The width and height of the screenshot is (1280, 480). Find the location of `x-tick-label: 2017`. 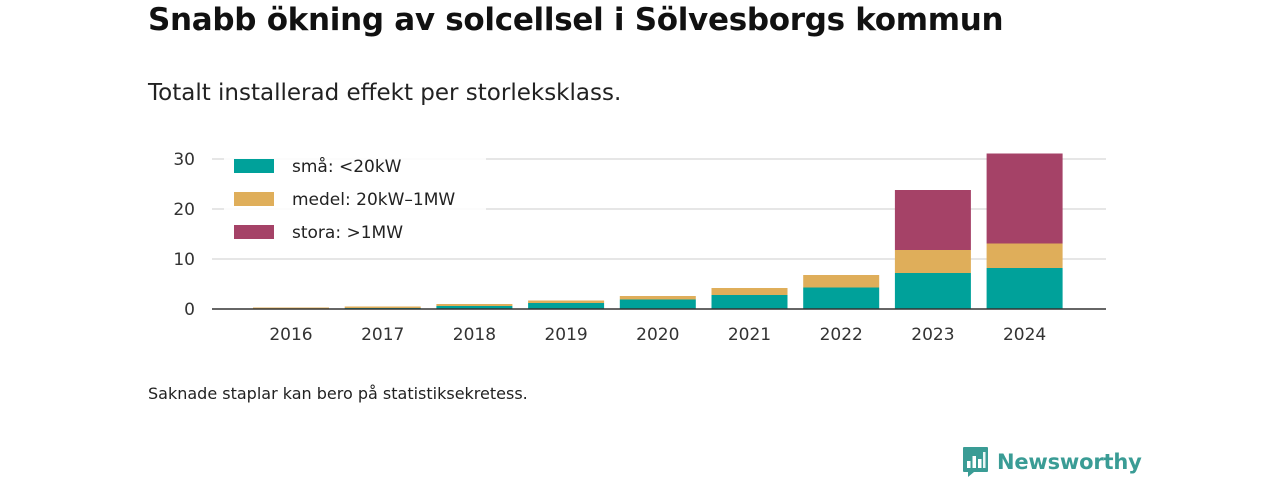

x-tick-label: 2017 is located at coordinates (382, 335).